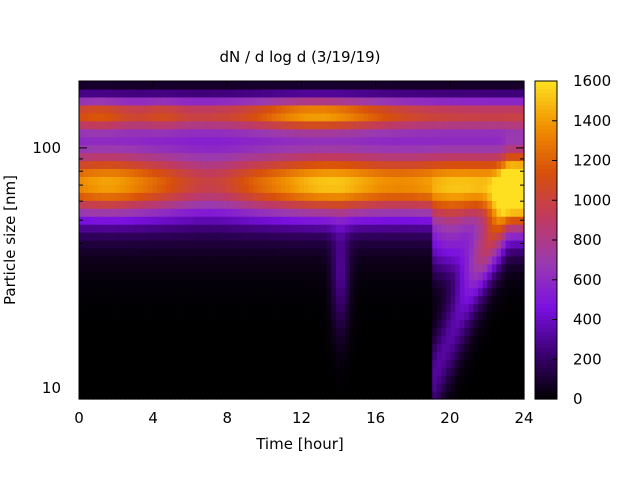 The image size is (640, 480). What do you see at coordinates (546, 337) in the screenshot?
I see `colorbar-segment` at bounding box center [546, 337].